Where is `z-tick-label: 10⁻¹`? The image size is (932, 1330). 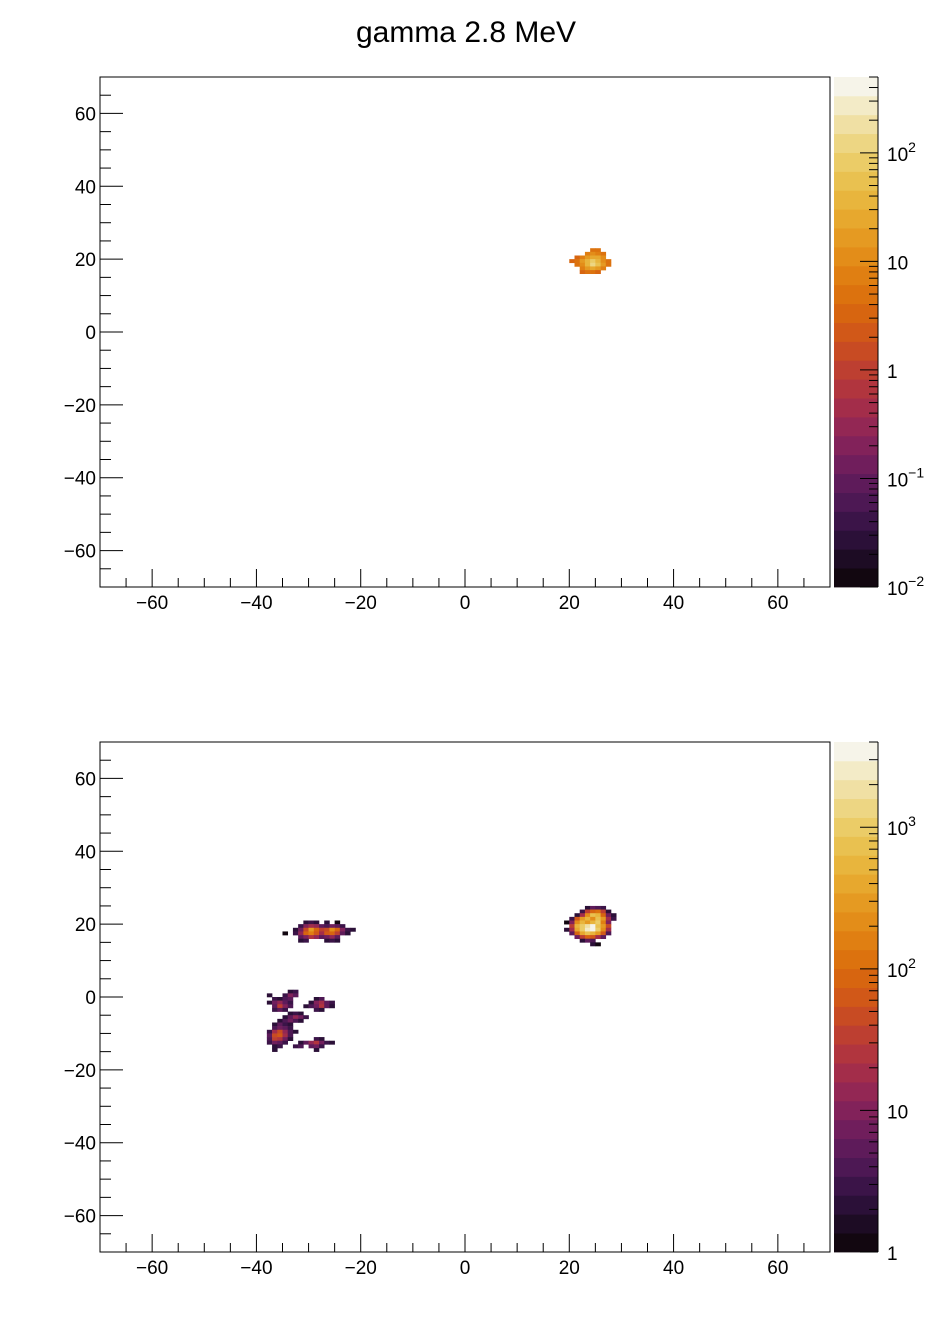
z-tick-label: 10⁻¹ is located at coordinates (905, 477).